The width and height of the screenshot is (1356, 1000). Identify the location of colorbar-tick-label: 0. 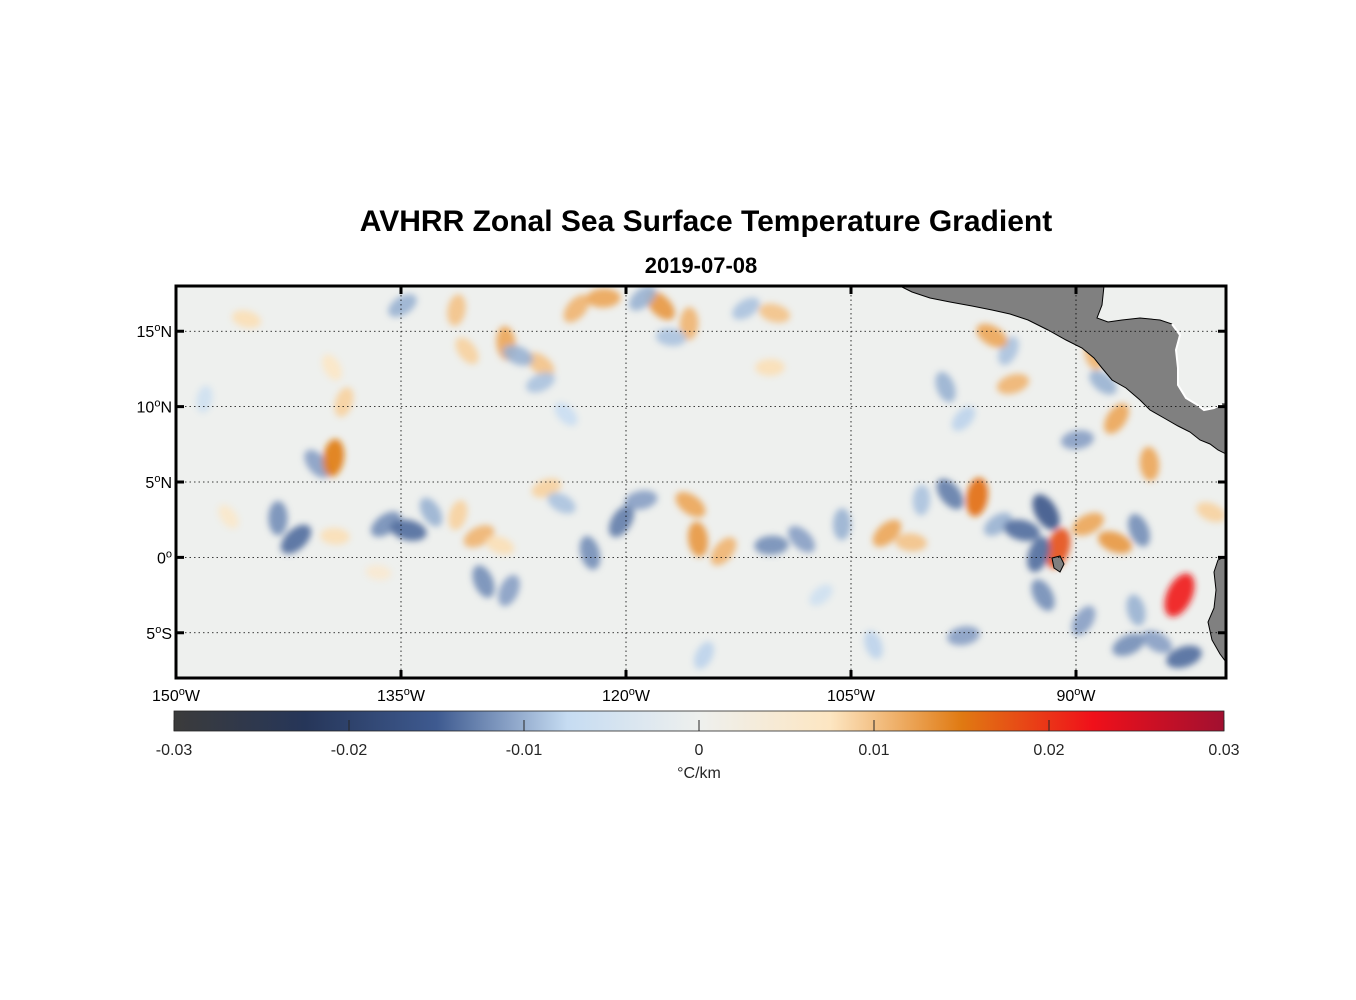
(699, 750).